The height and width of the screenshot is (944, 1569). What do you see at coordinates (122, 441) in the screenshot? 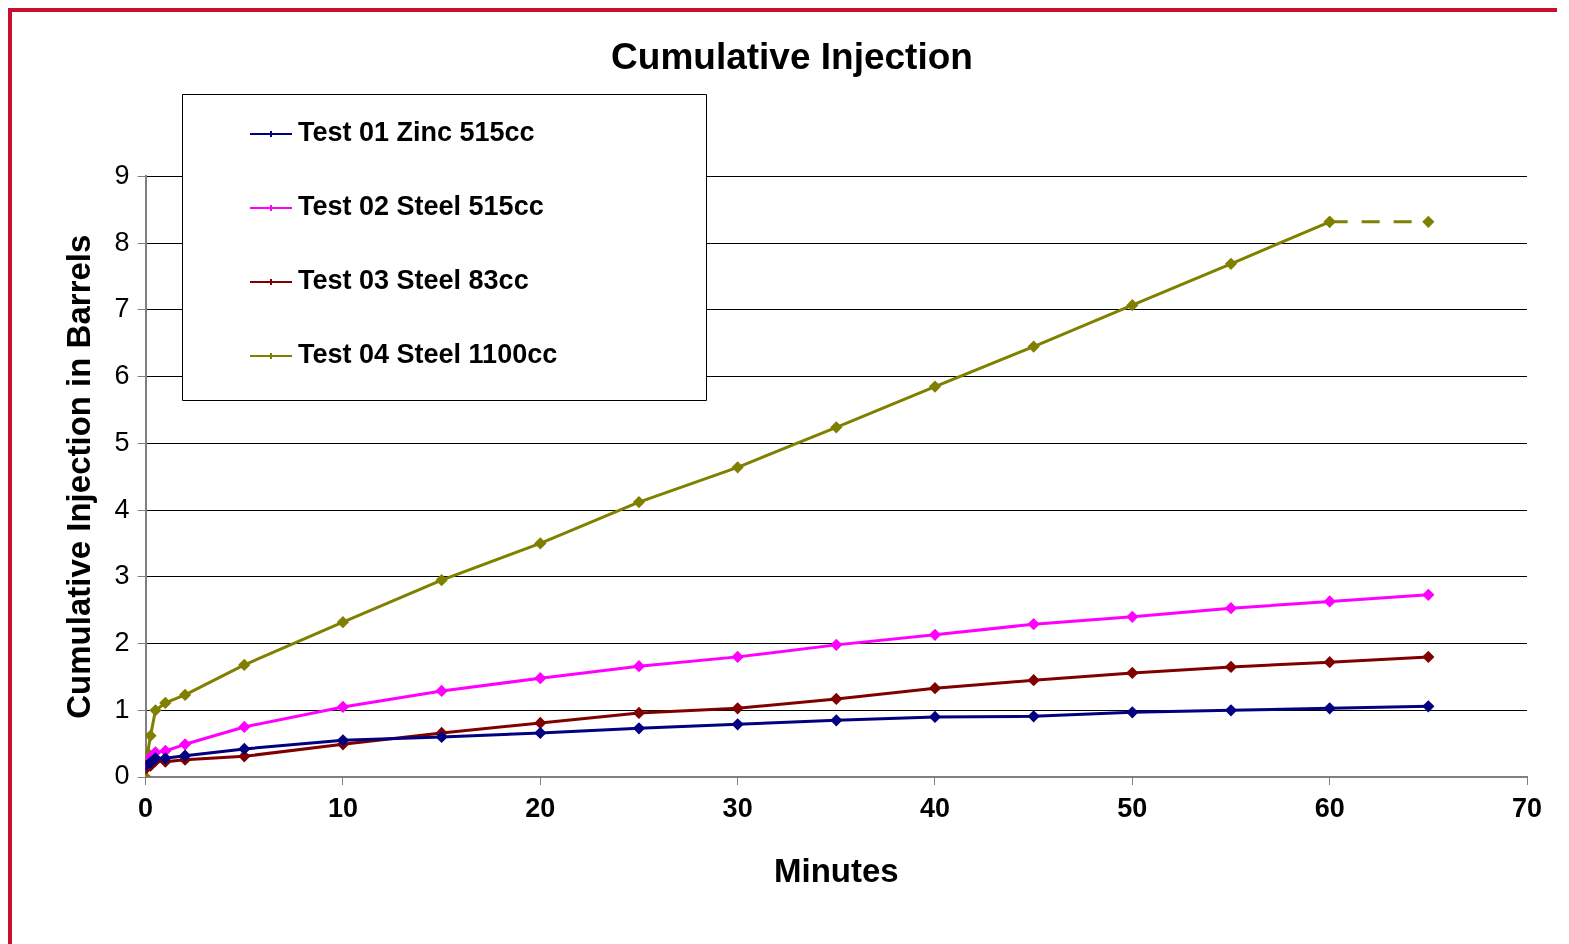
I see `y-tick-label: 5` at bounding box center [122, 441].